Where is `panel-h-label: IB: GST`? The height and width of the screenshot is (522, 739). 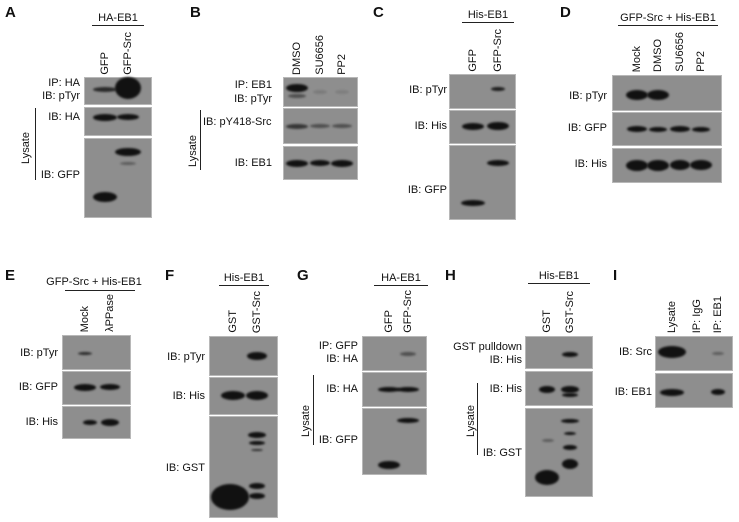
panel-h-label: IB: GST is located at coordinates (502, 453).